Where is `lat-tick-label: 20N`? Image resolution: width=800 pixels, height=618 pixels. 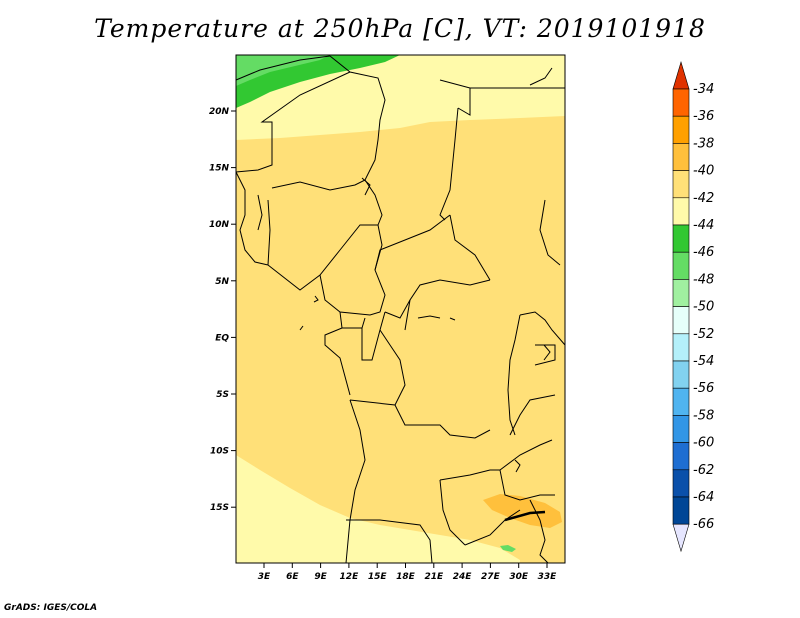
lat-tick-label: 20N is located at coordinates (219, 112).